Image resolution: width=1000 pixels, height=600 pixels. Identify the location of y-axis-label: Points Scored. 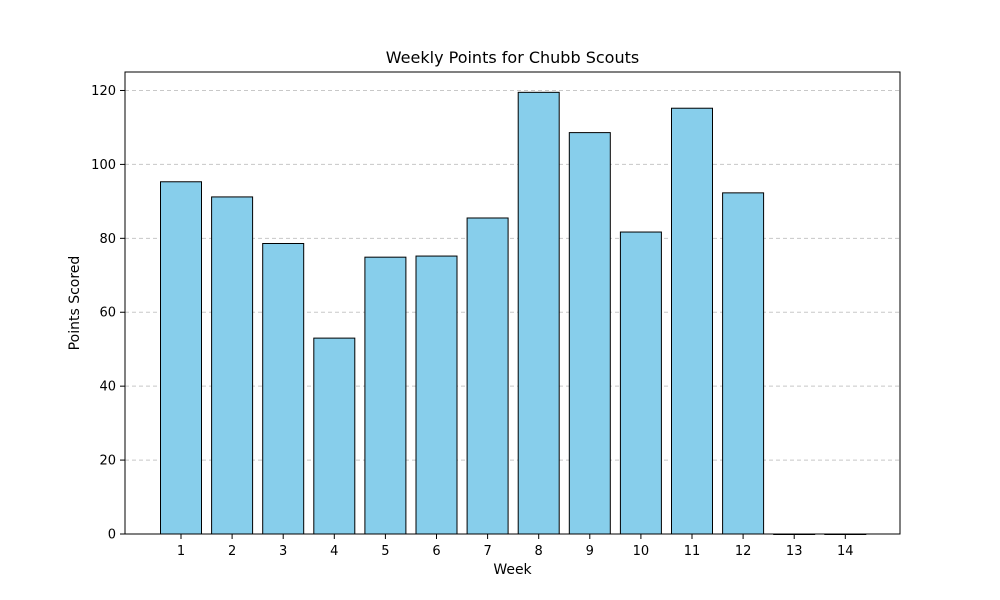
(75, 303).